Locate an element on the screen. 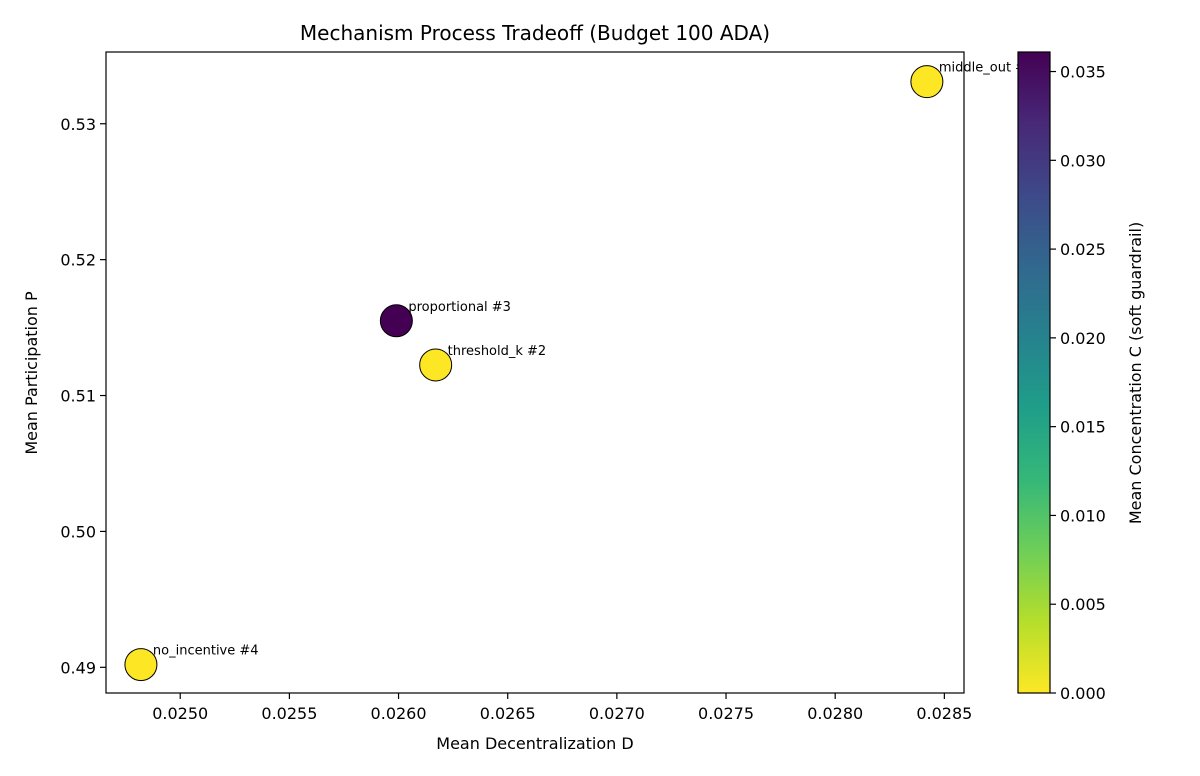 Image resolution: width=1200 pixels, height=776 pixels. x-tick-label: 0.0265 is located at coordinates (508, 713).